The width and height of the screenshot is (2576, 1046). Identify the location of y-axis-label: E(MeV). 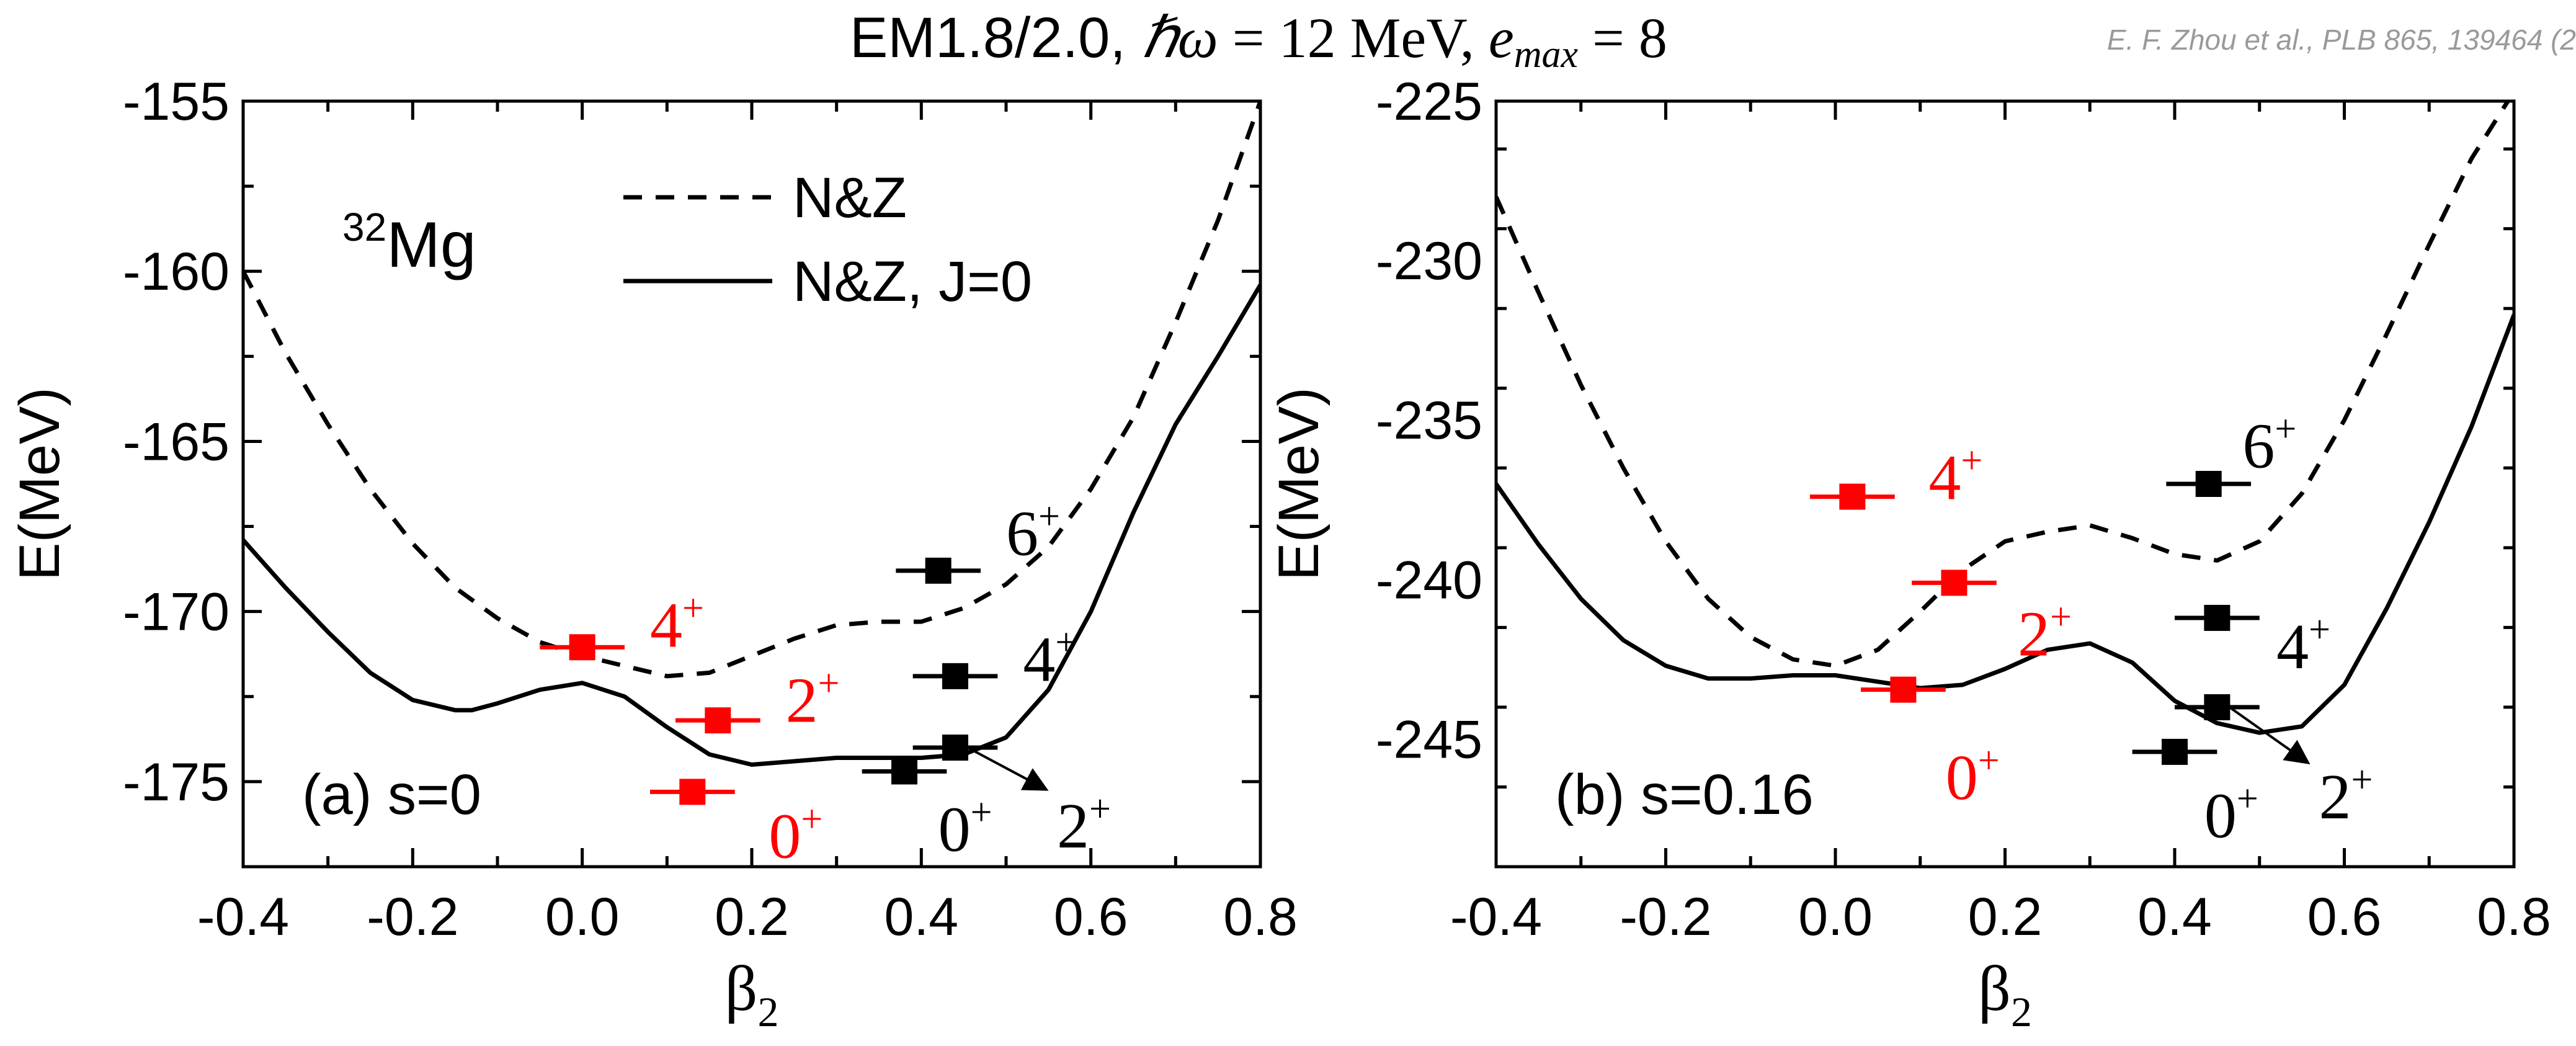
(1299, 484).